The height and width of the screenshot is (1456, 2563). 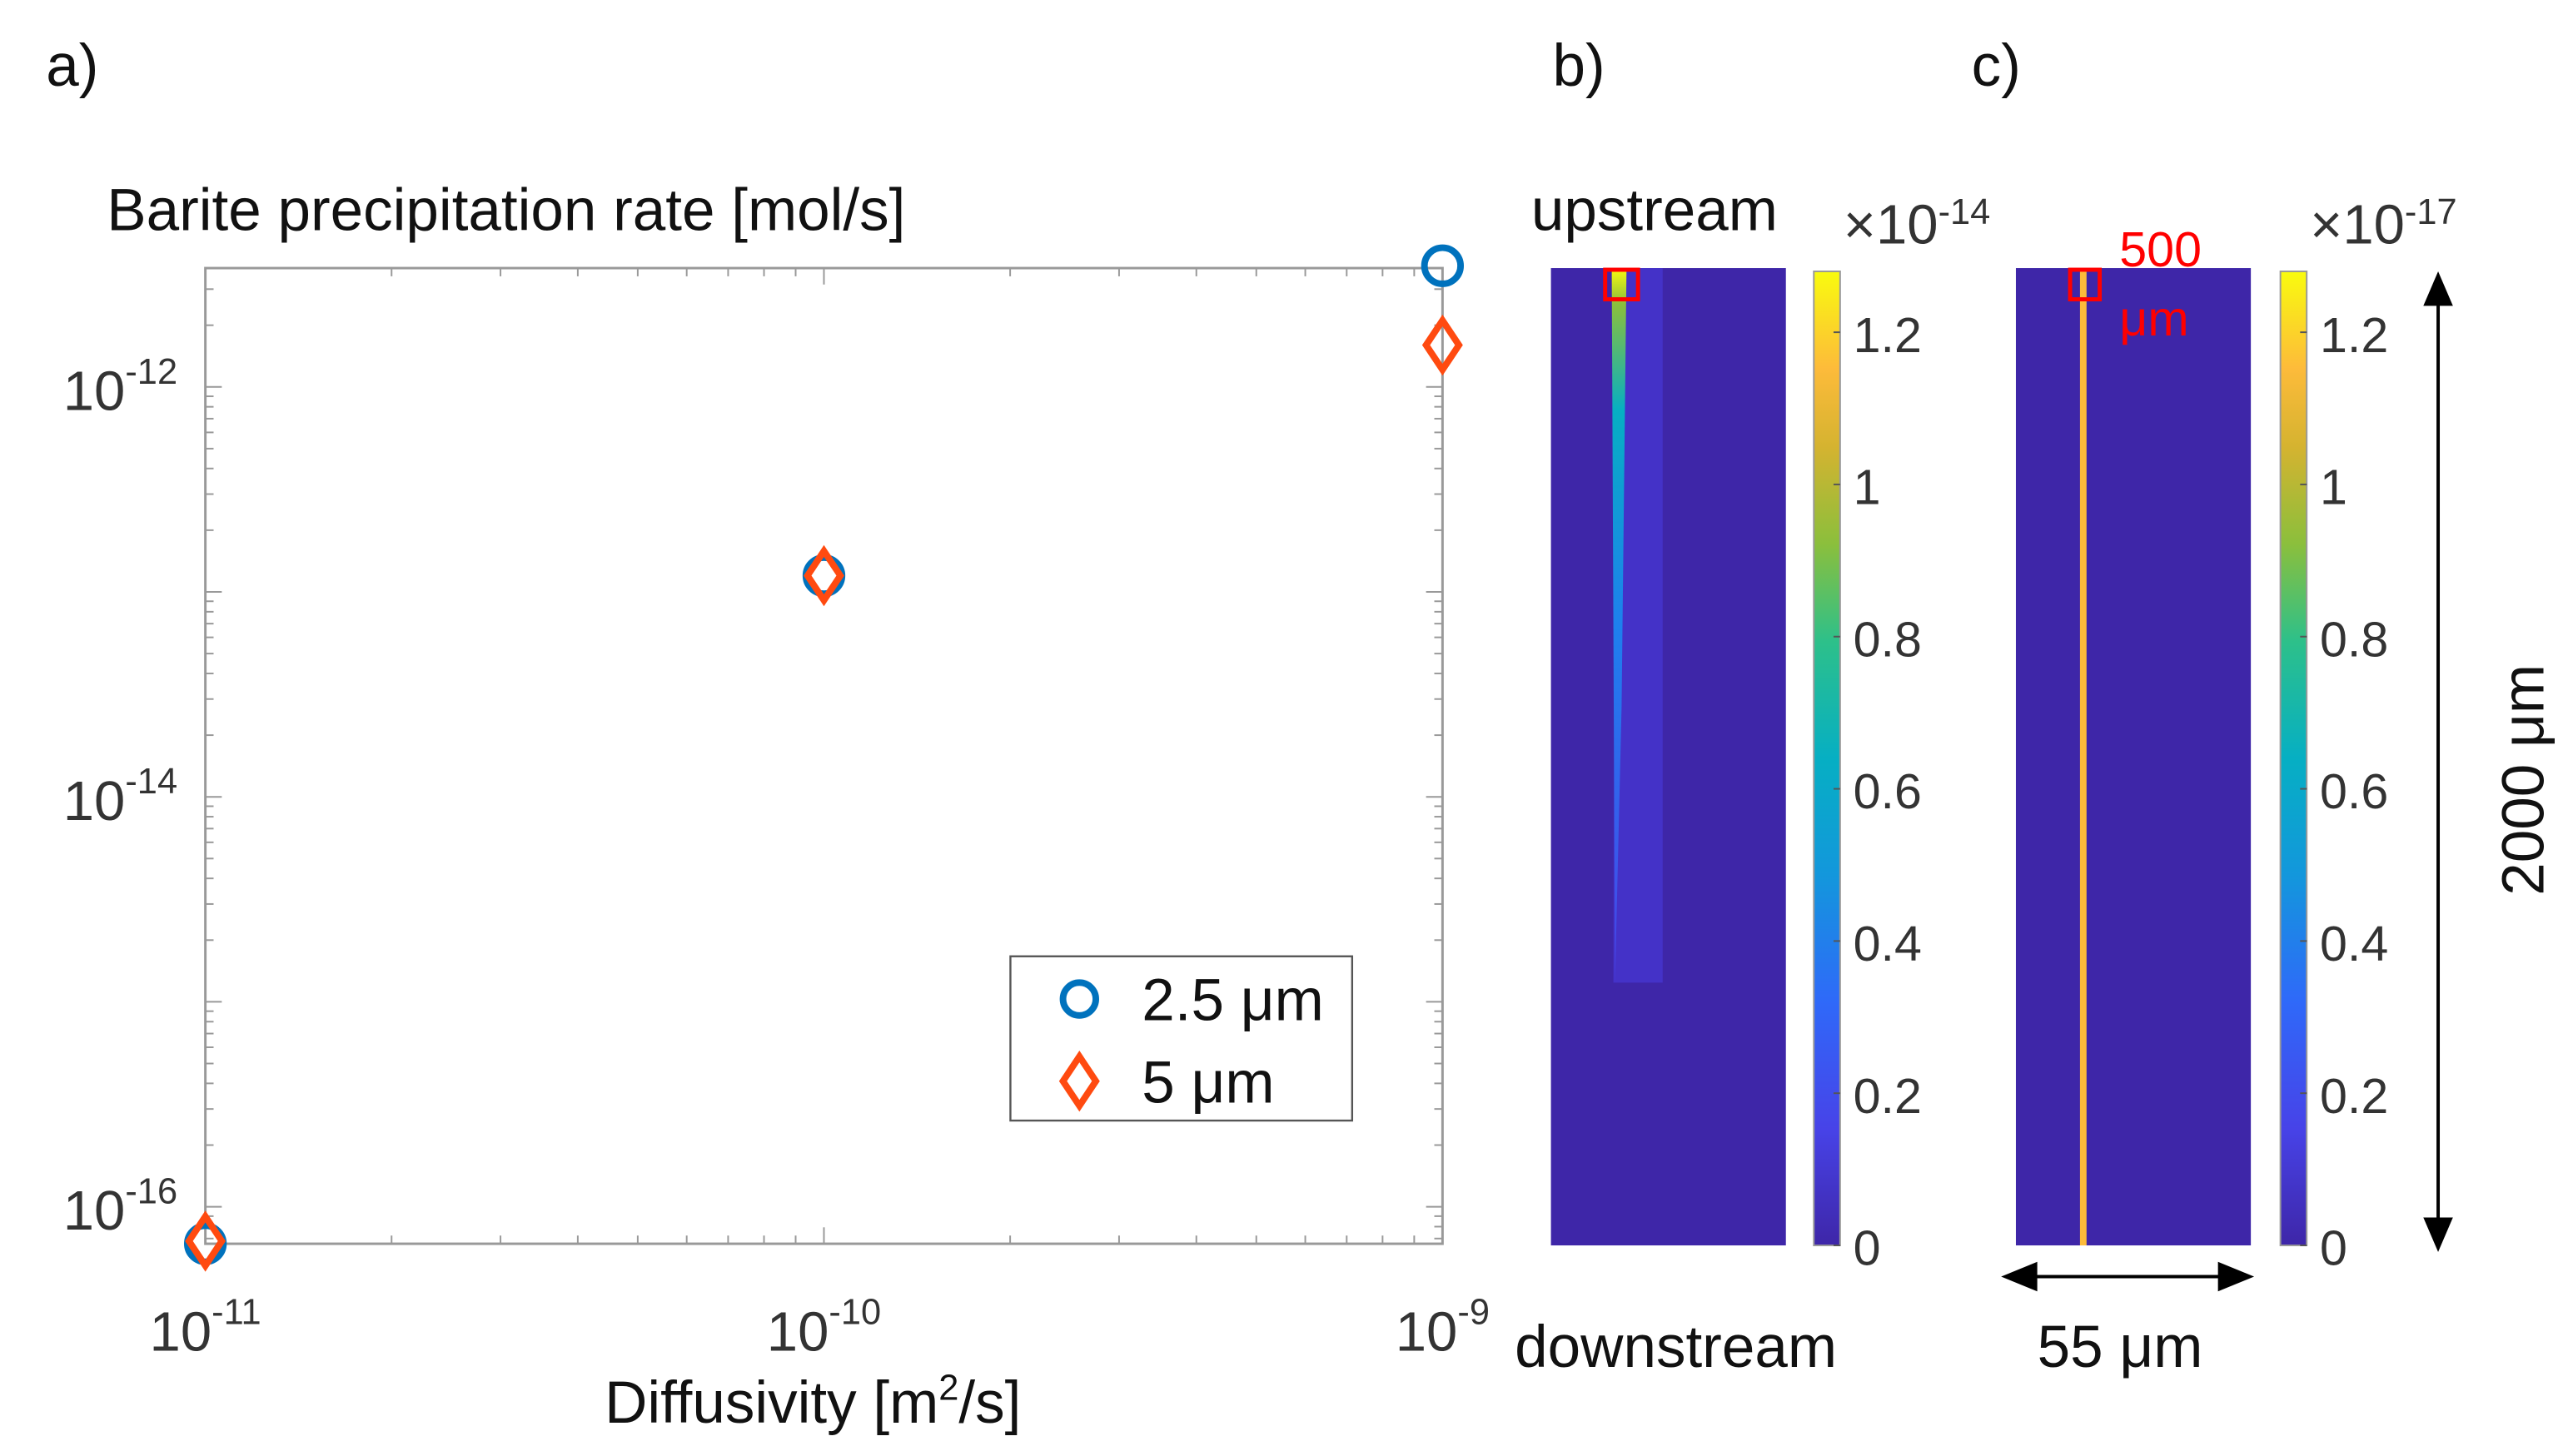 What do you see at coordinates (72, 66) in the screenshot?
I see `panel-a-label: a)` at bounding box center [72, 66].